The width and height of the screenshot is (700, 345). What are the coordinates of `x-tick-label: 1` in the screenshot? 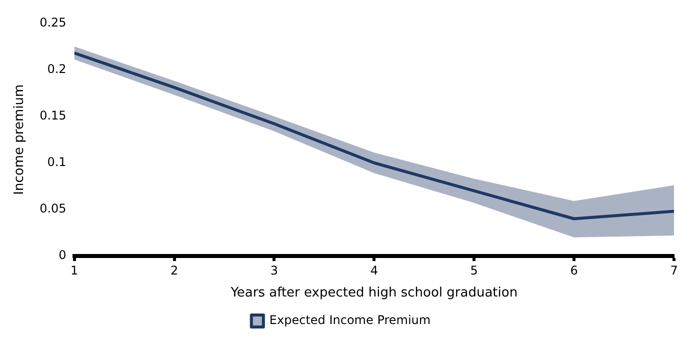 It's located at (74, 270).